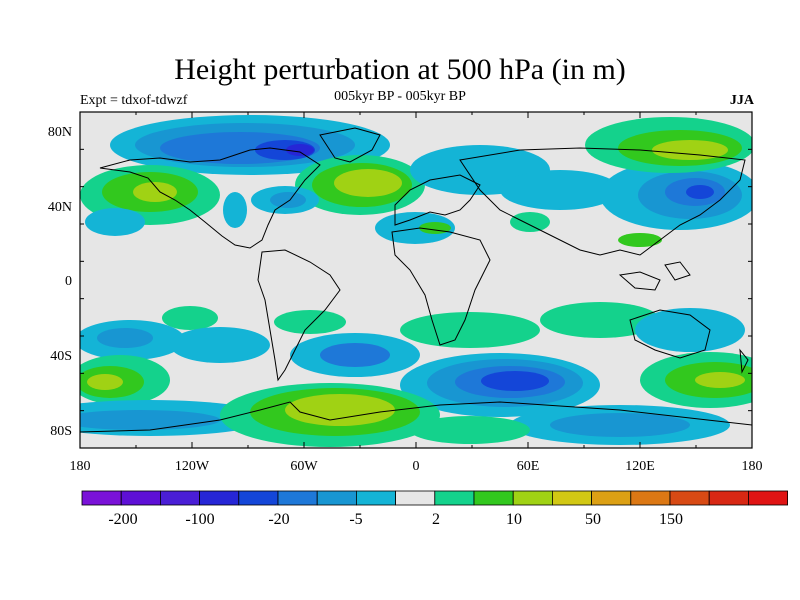 The width and height of the screenshot is (800, 600). I want to click on colorbar-label: 150, so click(671, 519).